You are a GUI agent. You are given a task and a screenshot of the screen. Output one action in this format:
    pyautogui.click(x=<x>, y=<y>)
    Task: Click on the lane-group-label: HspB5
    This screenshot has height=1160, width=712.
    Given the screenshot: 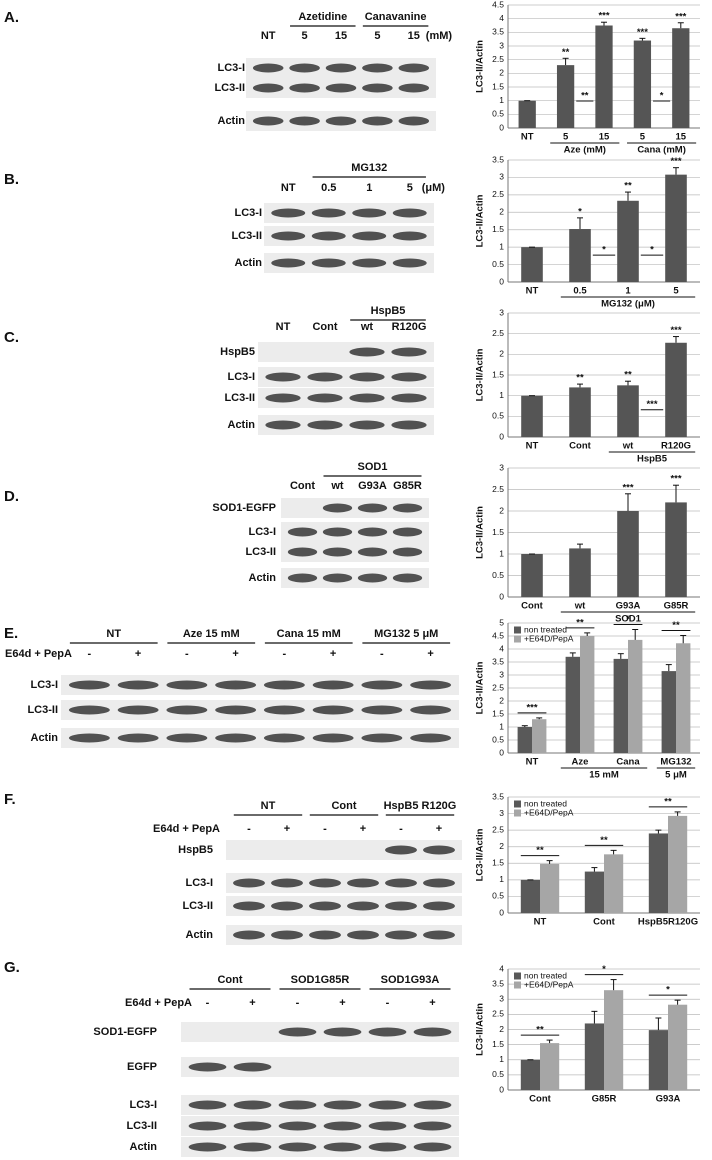 What is the action you would take?
    pyautogui.click(x=388, y=311)
    